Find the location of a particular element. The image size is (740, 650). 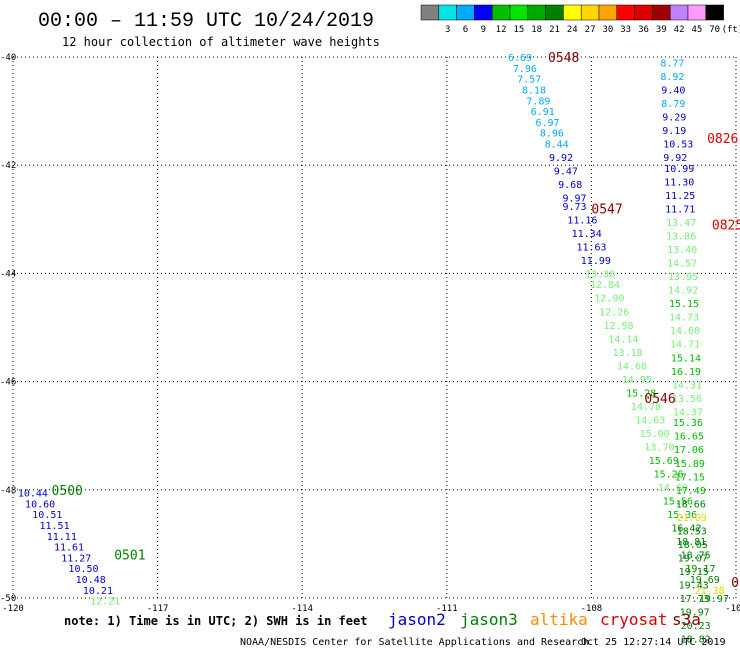

wave-height-label: 12.21 is located at coordinates (105, 602).